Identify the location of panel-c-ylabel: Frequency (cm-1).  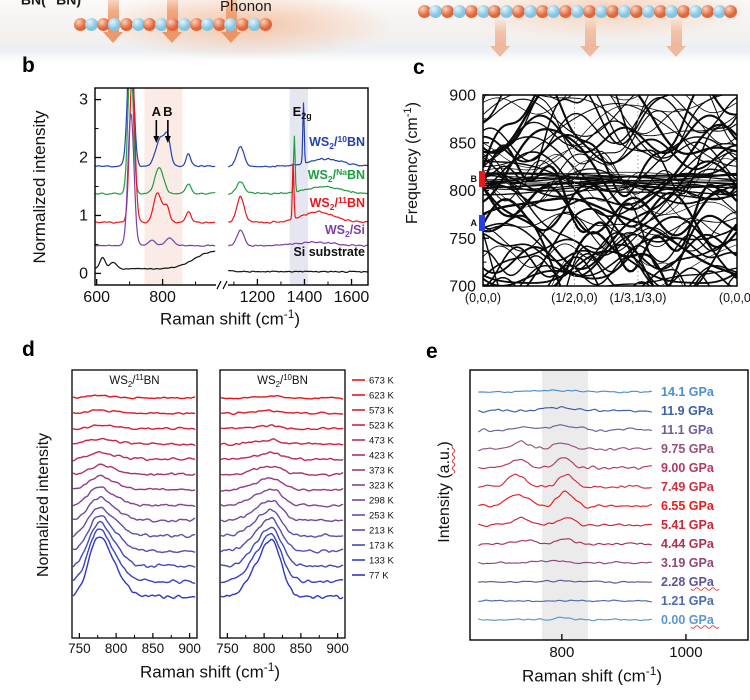
(411, 163).